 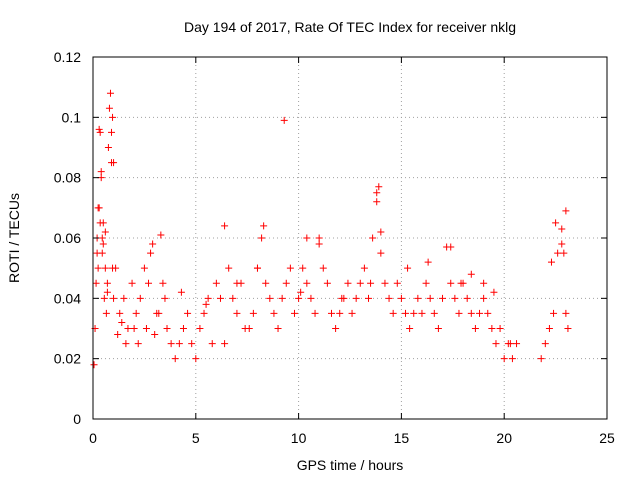 What do you see at coordinates (67, 238) in the screenshot?
I see `y-tick-label: 0.06` at bounding box center [67, 238].